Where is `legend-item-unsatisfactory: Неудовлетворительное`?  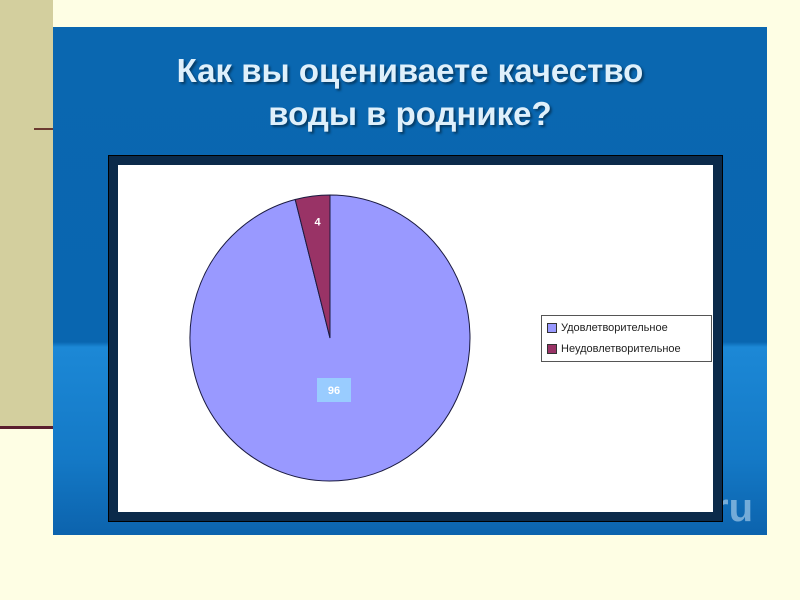 legend-item-unsatisfactory: Неудовлетворительное is located at coordinates (614, 349).